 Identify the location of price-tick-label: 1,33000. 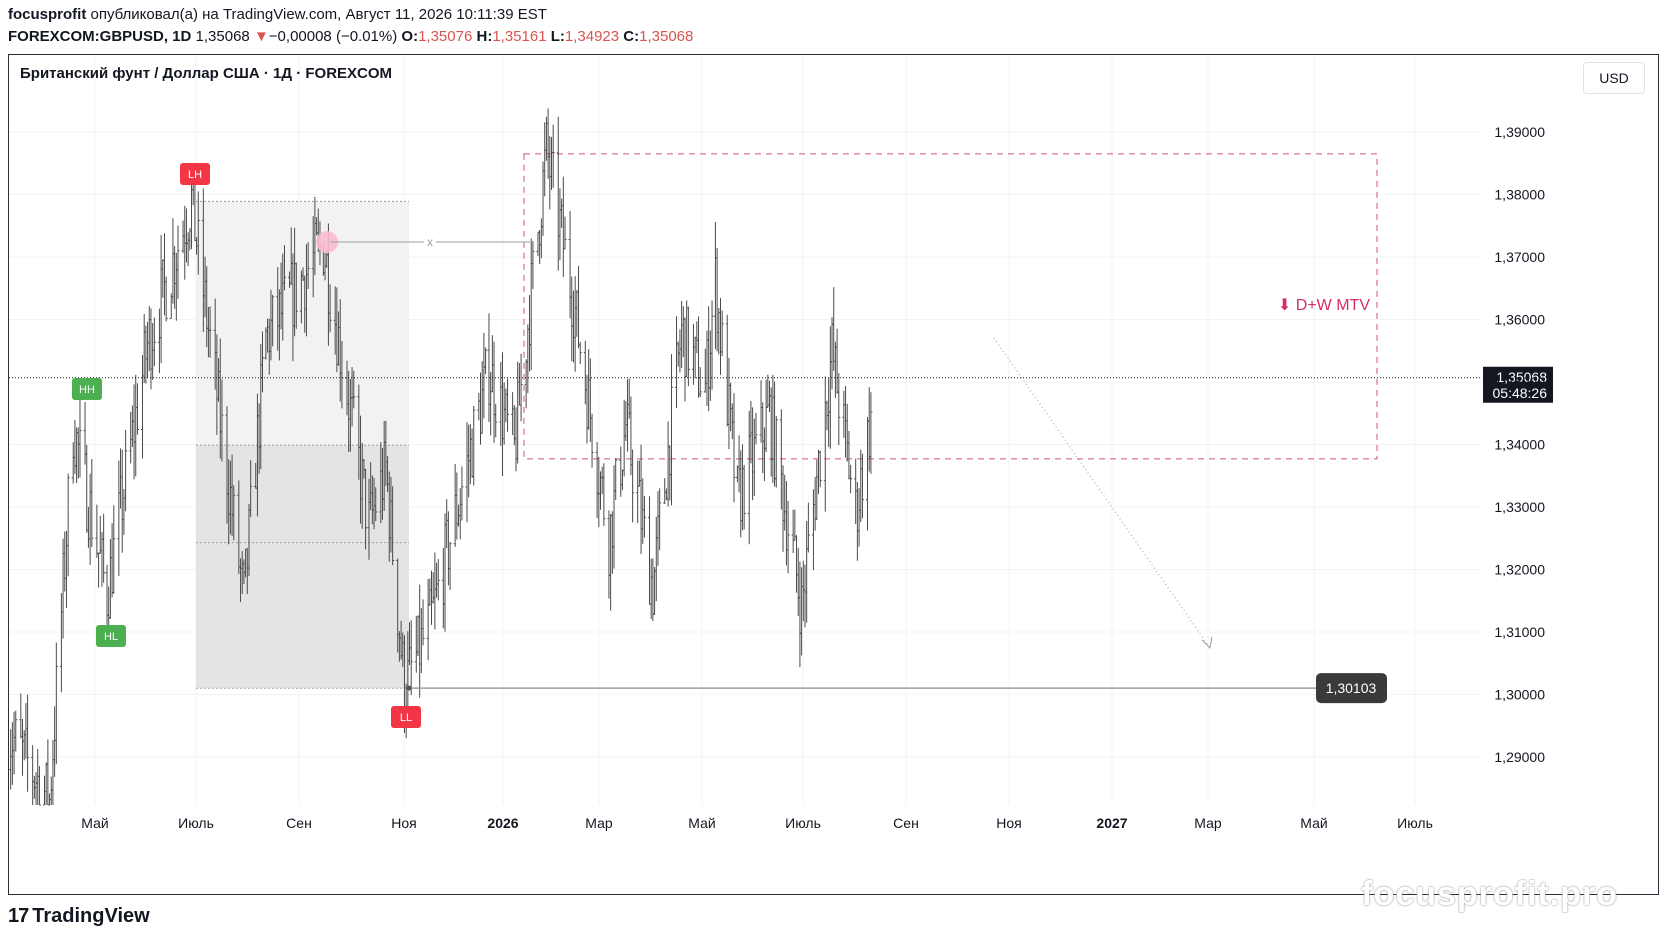
(1519, 507).